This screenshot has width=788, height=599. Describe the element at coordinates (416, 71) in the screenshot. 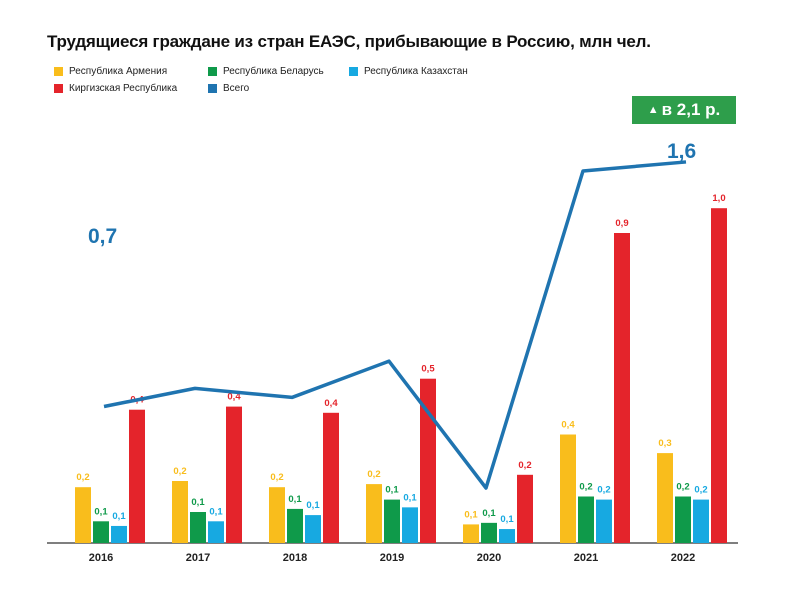

I see `legend-label: Республика Казахстан` at that location.